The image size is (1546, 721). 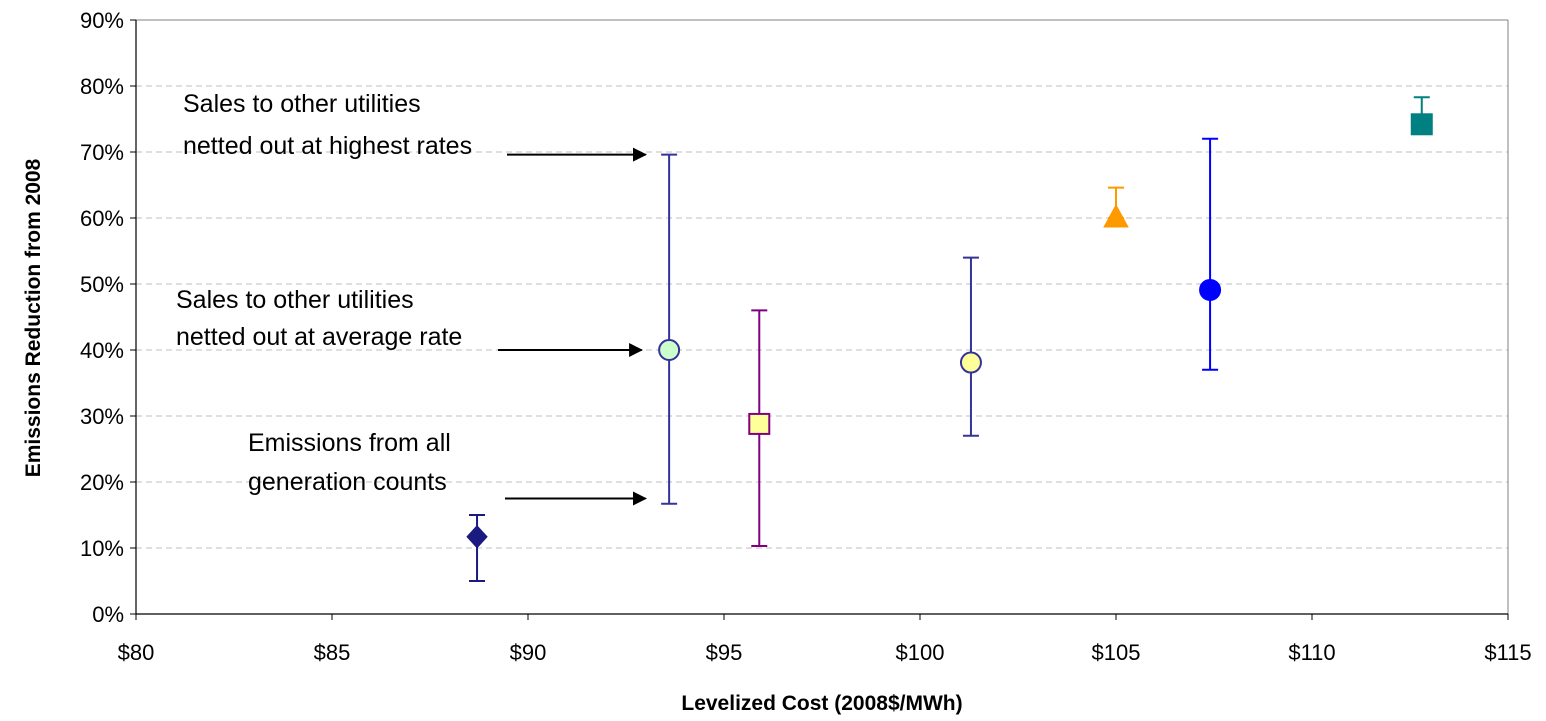 What do you see at coordinates (477, 537) in the screenshot?
I see `diamond-marker` at bounding box center [477, 537].